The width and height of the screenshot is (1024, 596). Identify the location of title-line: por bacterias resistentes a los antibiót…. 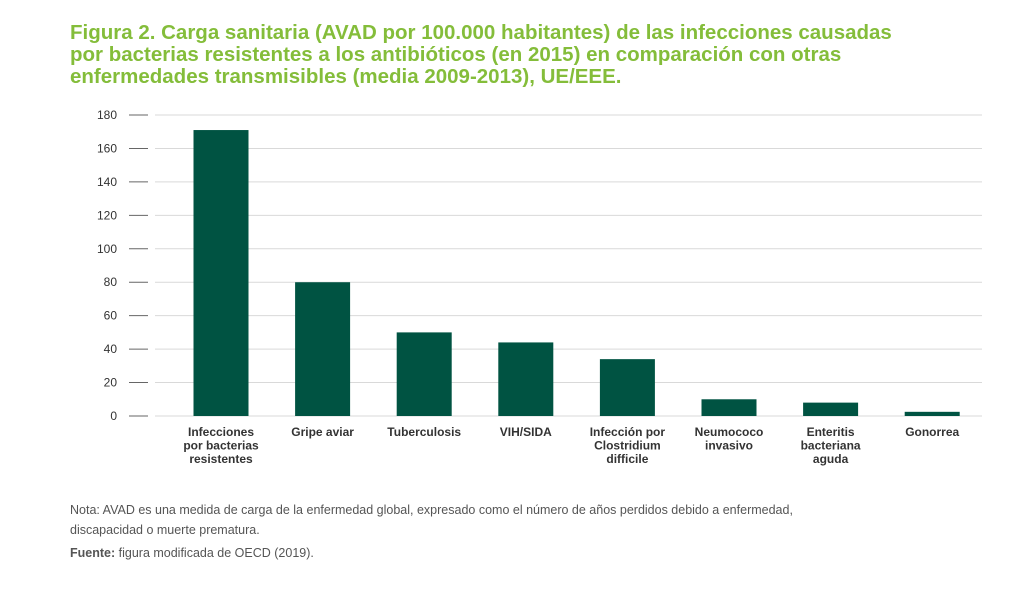
(456, 54).